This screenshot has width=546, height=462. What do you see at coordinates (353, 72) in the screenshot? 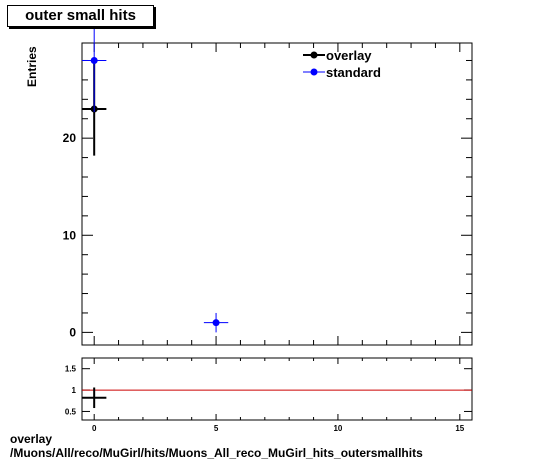
I see `legend-label: standard` at bounding box center [353, 72].